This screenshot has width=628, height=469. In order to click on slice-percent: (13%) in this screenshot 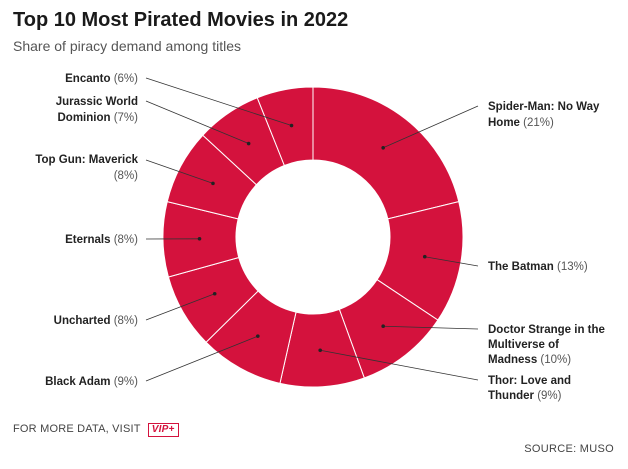, I will do `click(571, 267)`.